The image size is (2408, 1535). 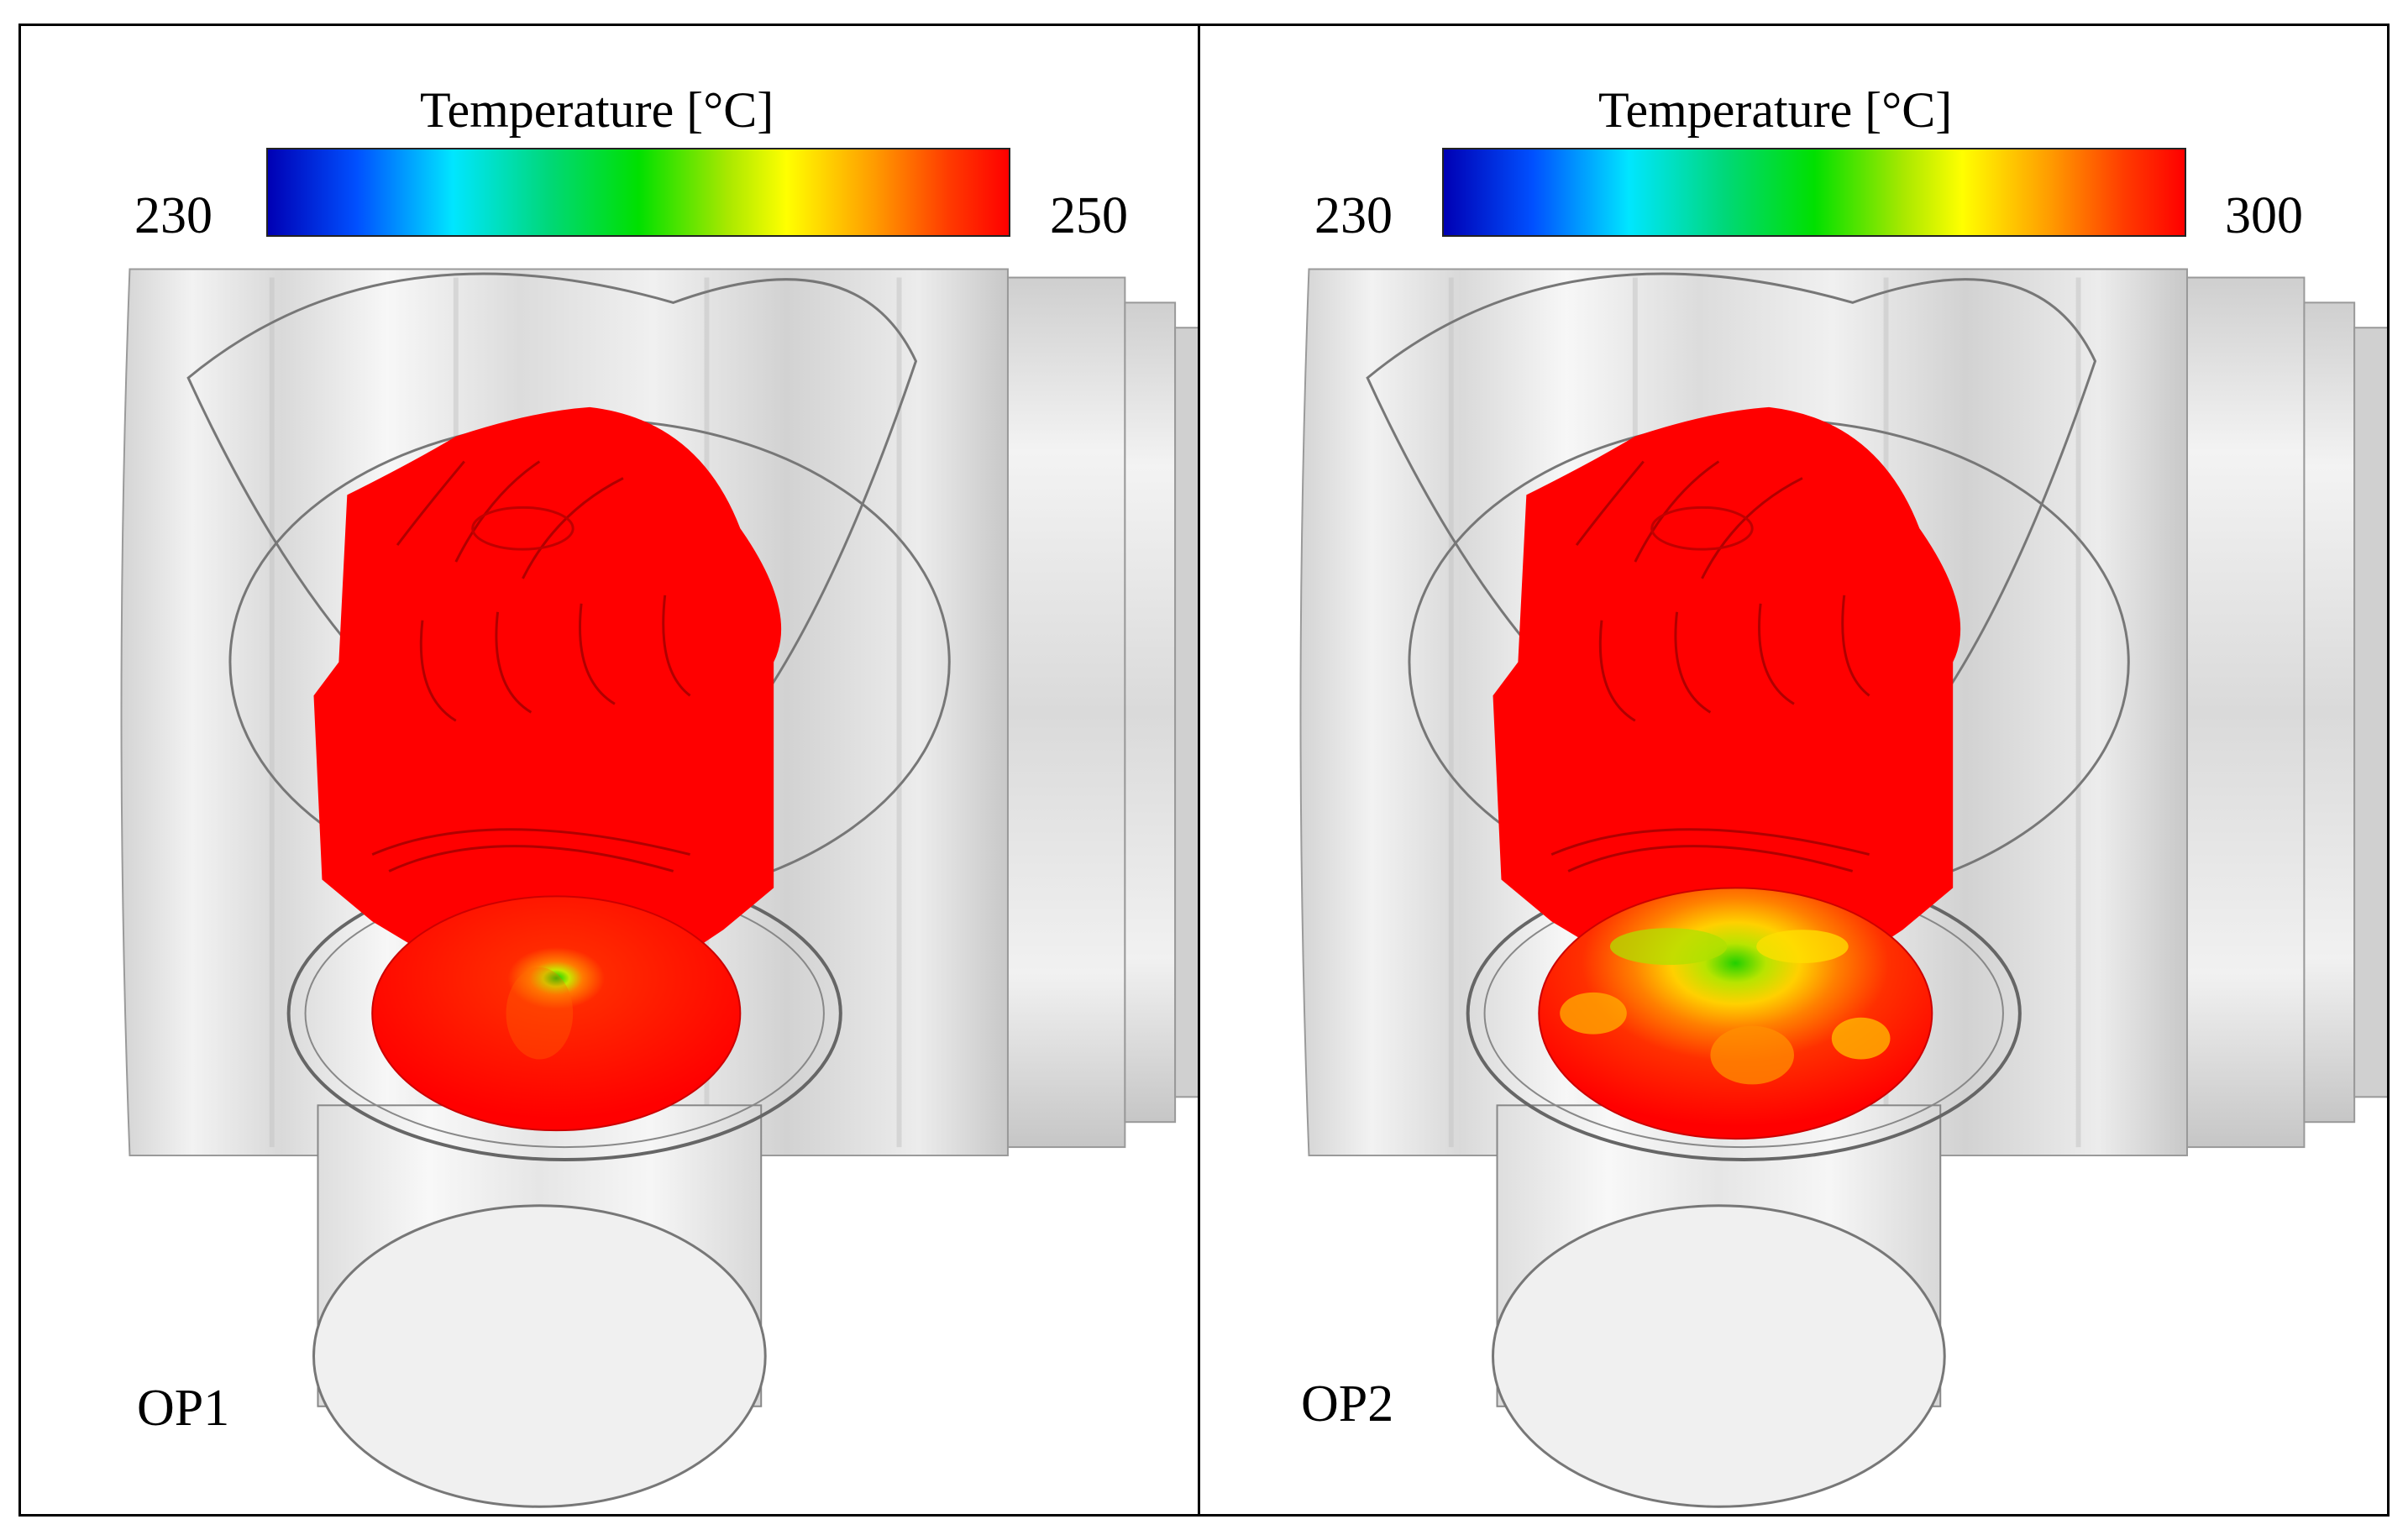 What do you see at coordinates (2264, 215) in the screenshot?
I see `colorbar-max-label: 300` at bounding box center [2264, 215].